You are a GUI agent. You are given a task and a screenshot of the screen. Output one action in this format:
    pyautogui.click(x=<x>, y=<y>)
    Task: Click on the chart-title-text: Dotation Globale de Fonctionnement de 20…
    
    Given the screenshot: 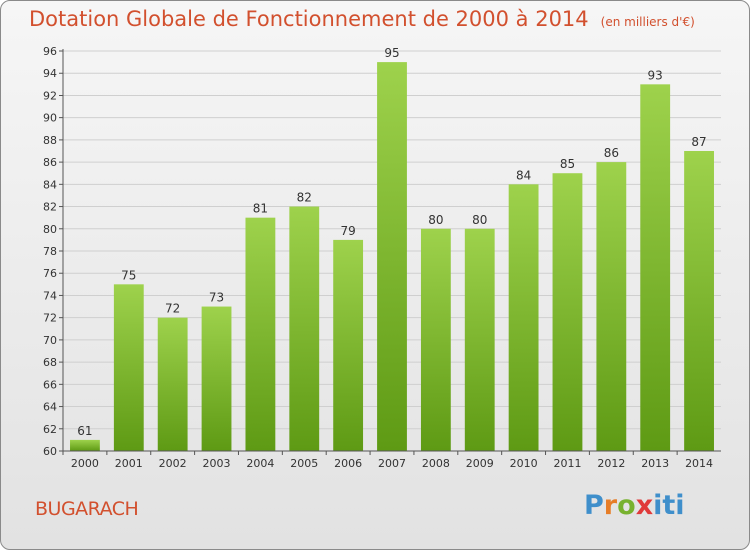 What is the action you would take?
    pyautogui.click(x=309, y=19)
    